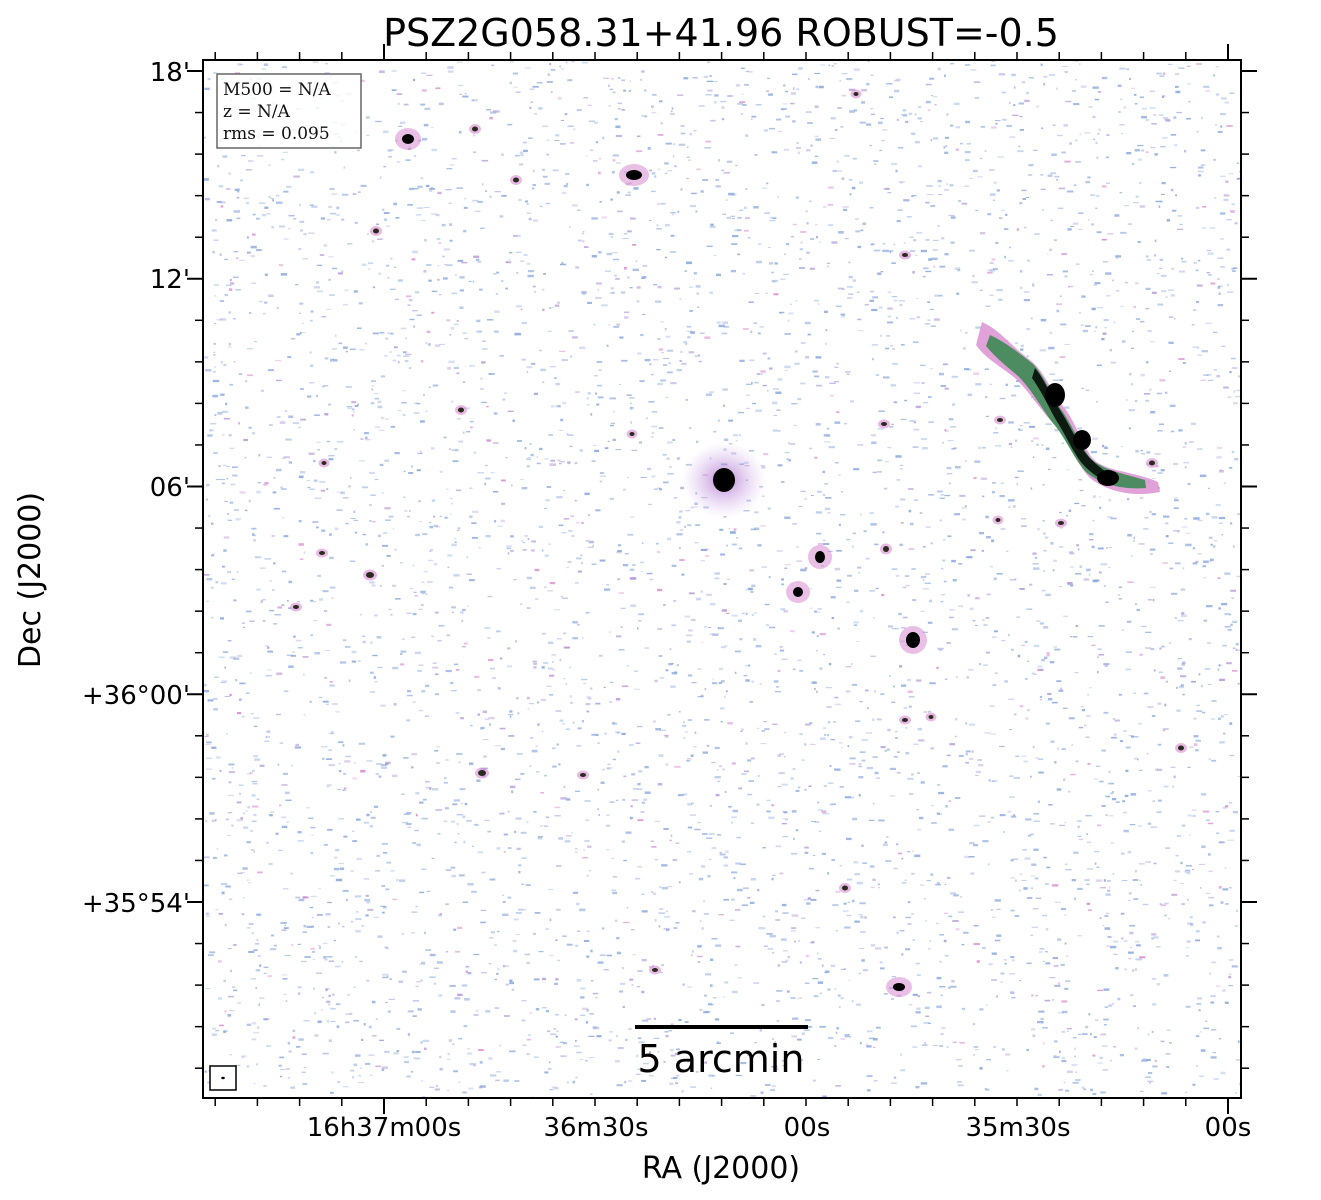 Image resolution: width=1321 pixels, height=1200 pixels. Describe the element at coordinates (257, 112) in the screenshot. I see `redshift-label: z = N/A` at that location.